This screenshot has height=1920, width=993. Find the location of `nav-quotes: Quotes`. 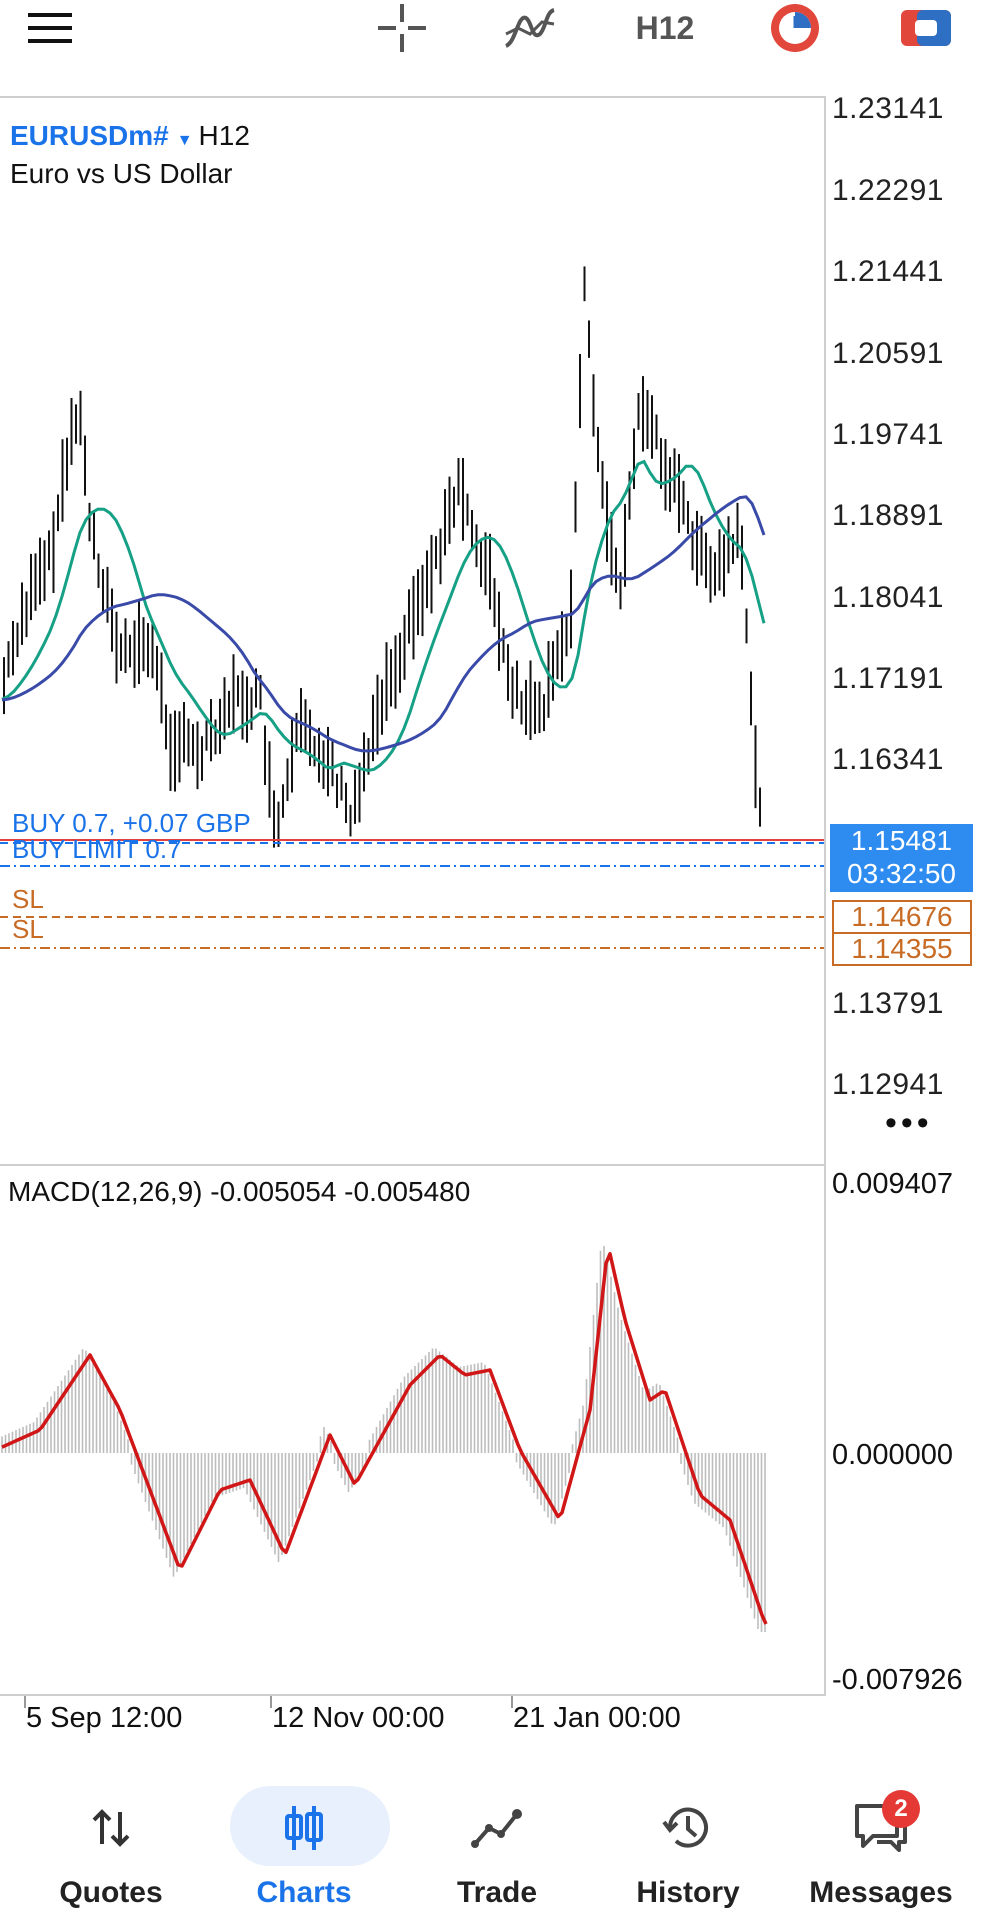

nav-quotes: Quotes is located at coordinates (111, 1840).